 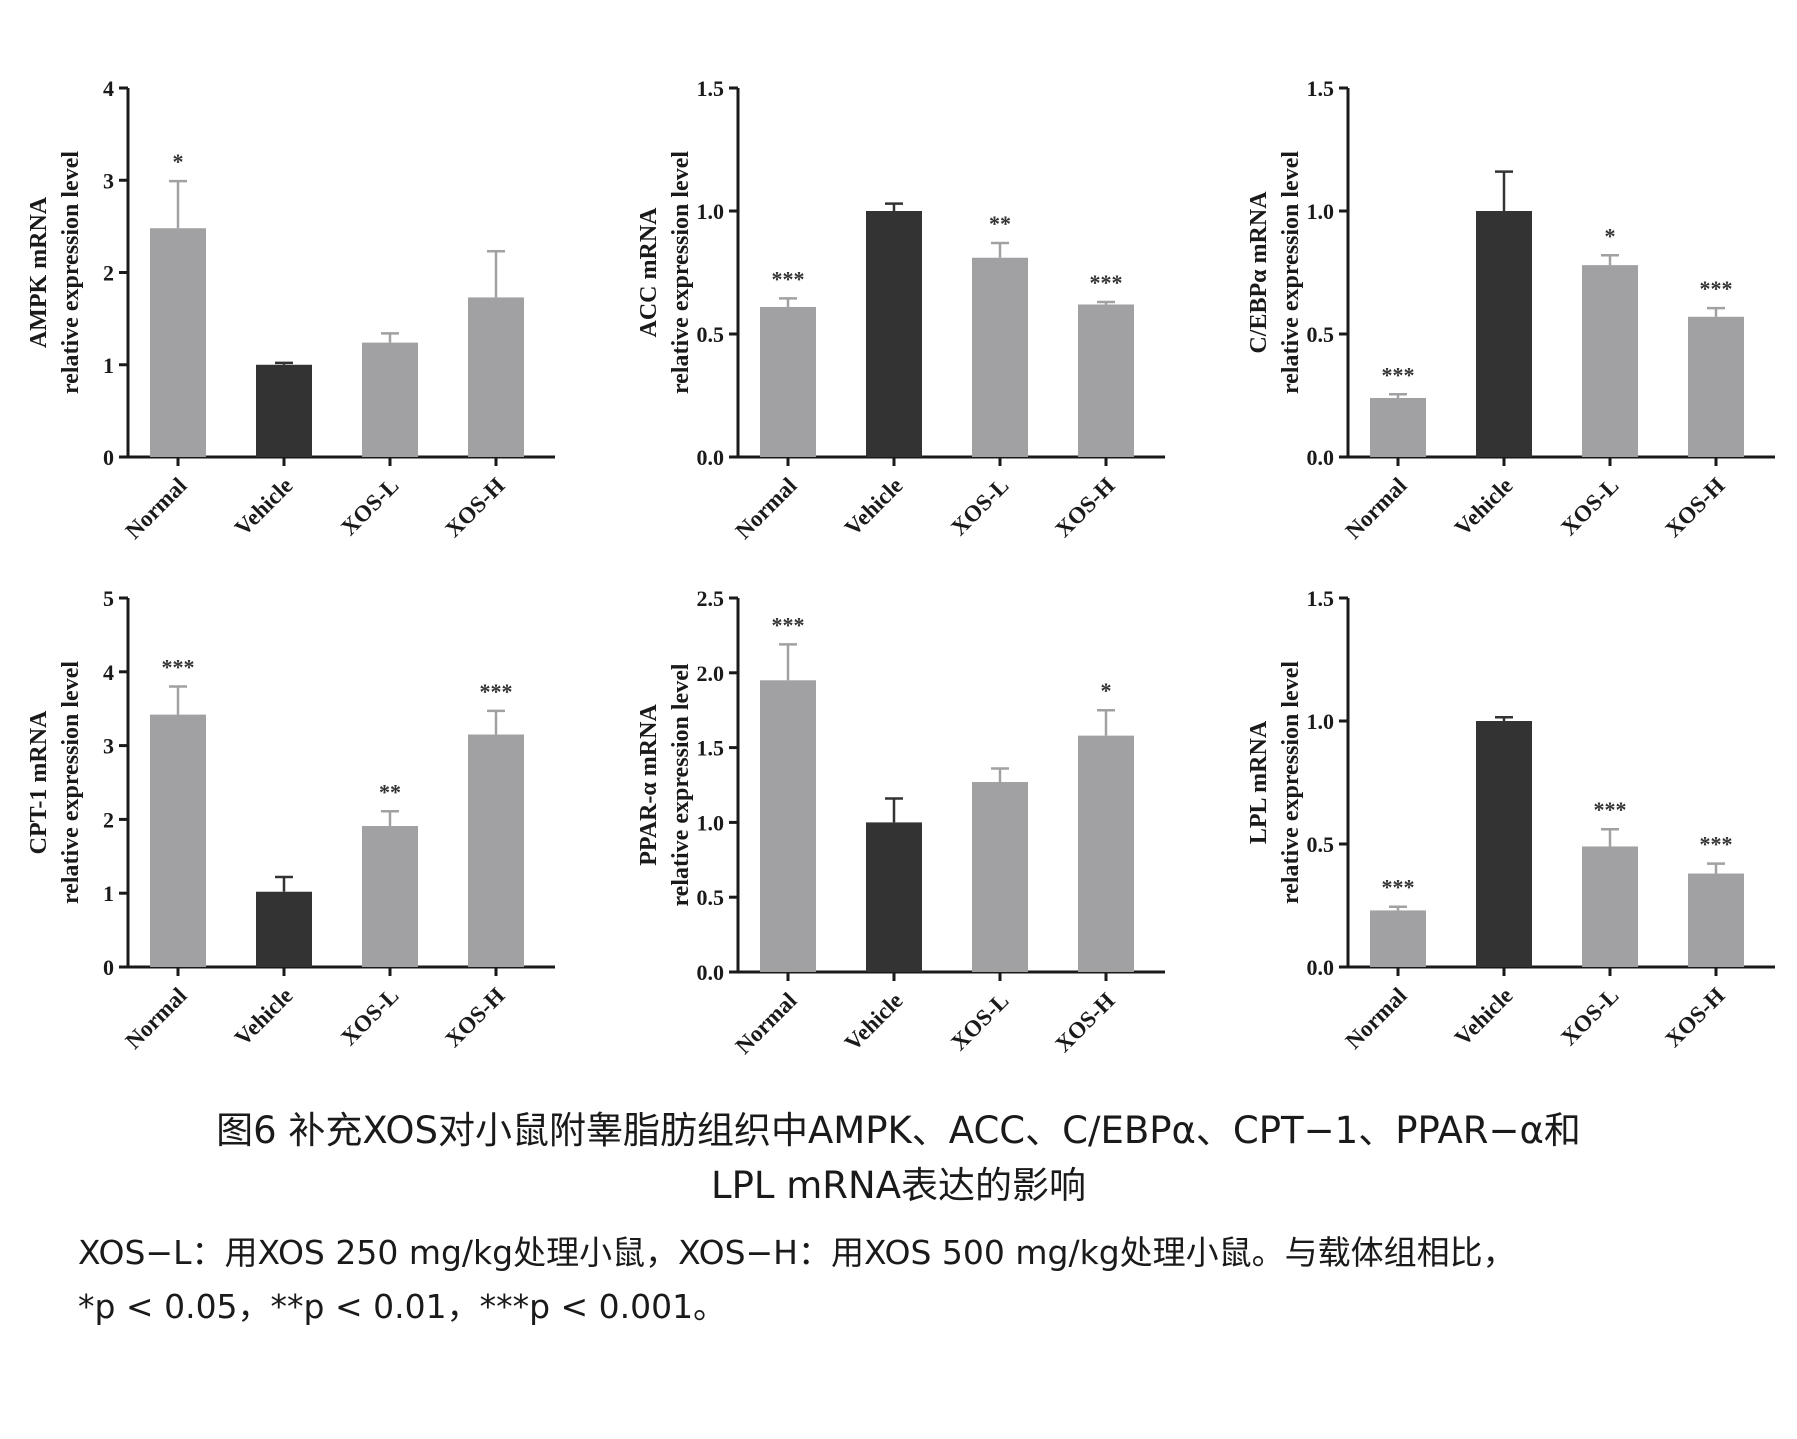 I want to click on y-tick-label: 5, so click(x=108, y=598).